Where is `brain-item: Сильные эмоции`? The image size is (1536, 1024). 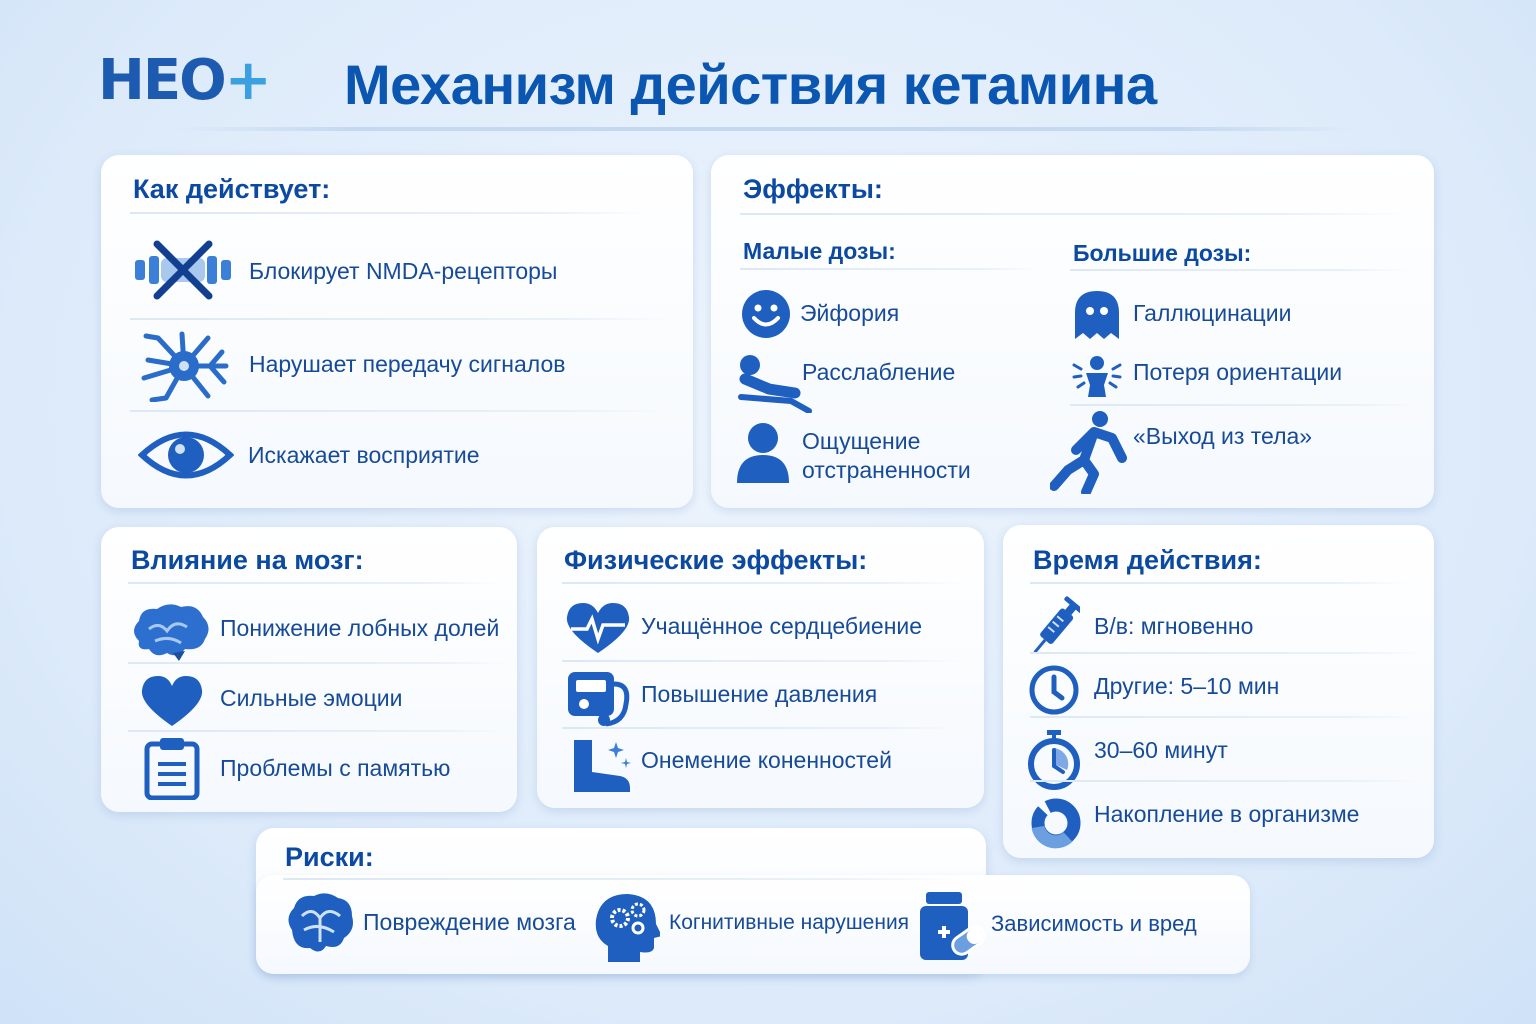 brain-item: Сильные эмоции is located at coordinates (311, 698).